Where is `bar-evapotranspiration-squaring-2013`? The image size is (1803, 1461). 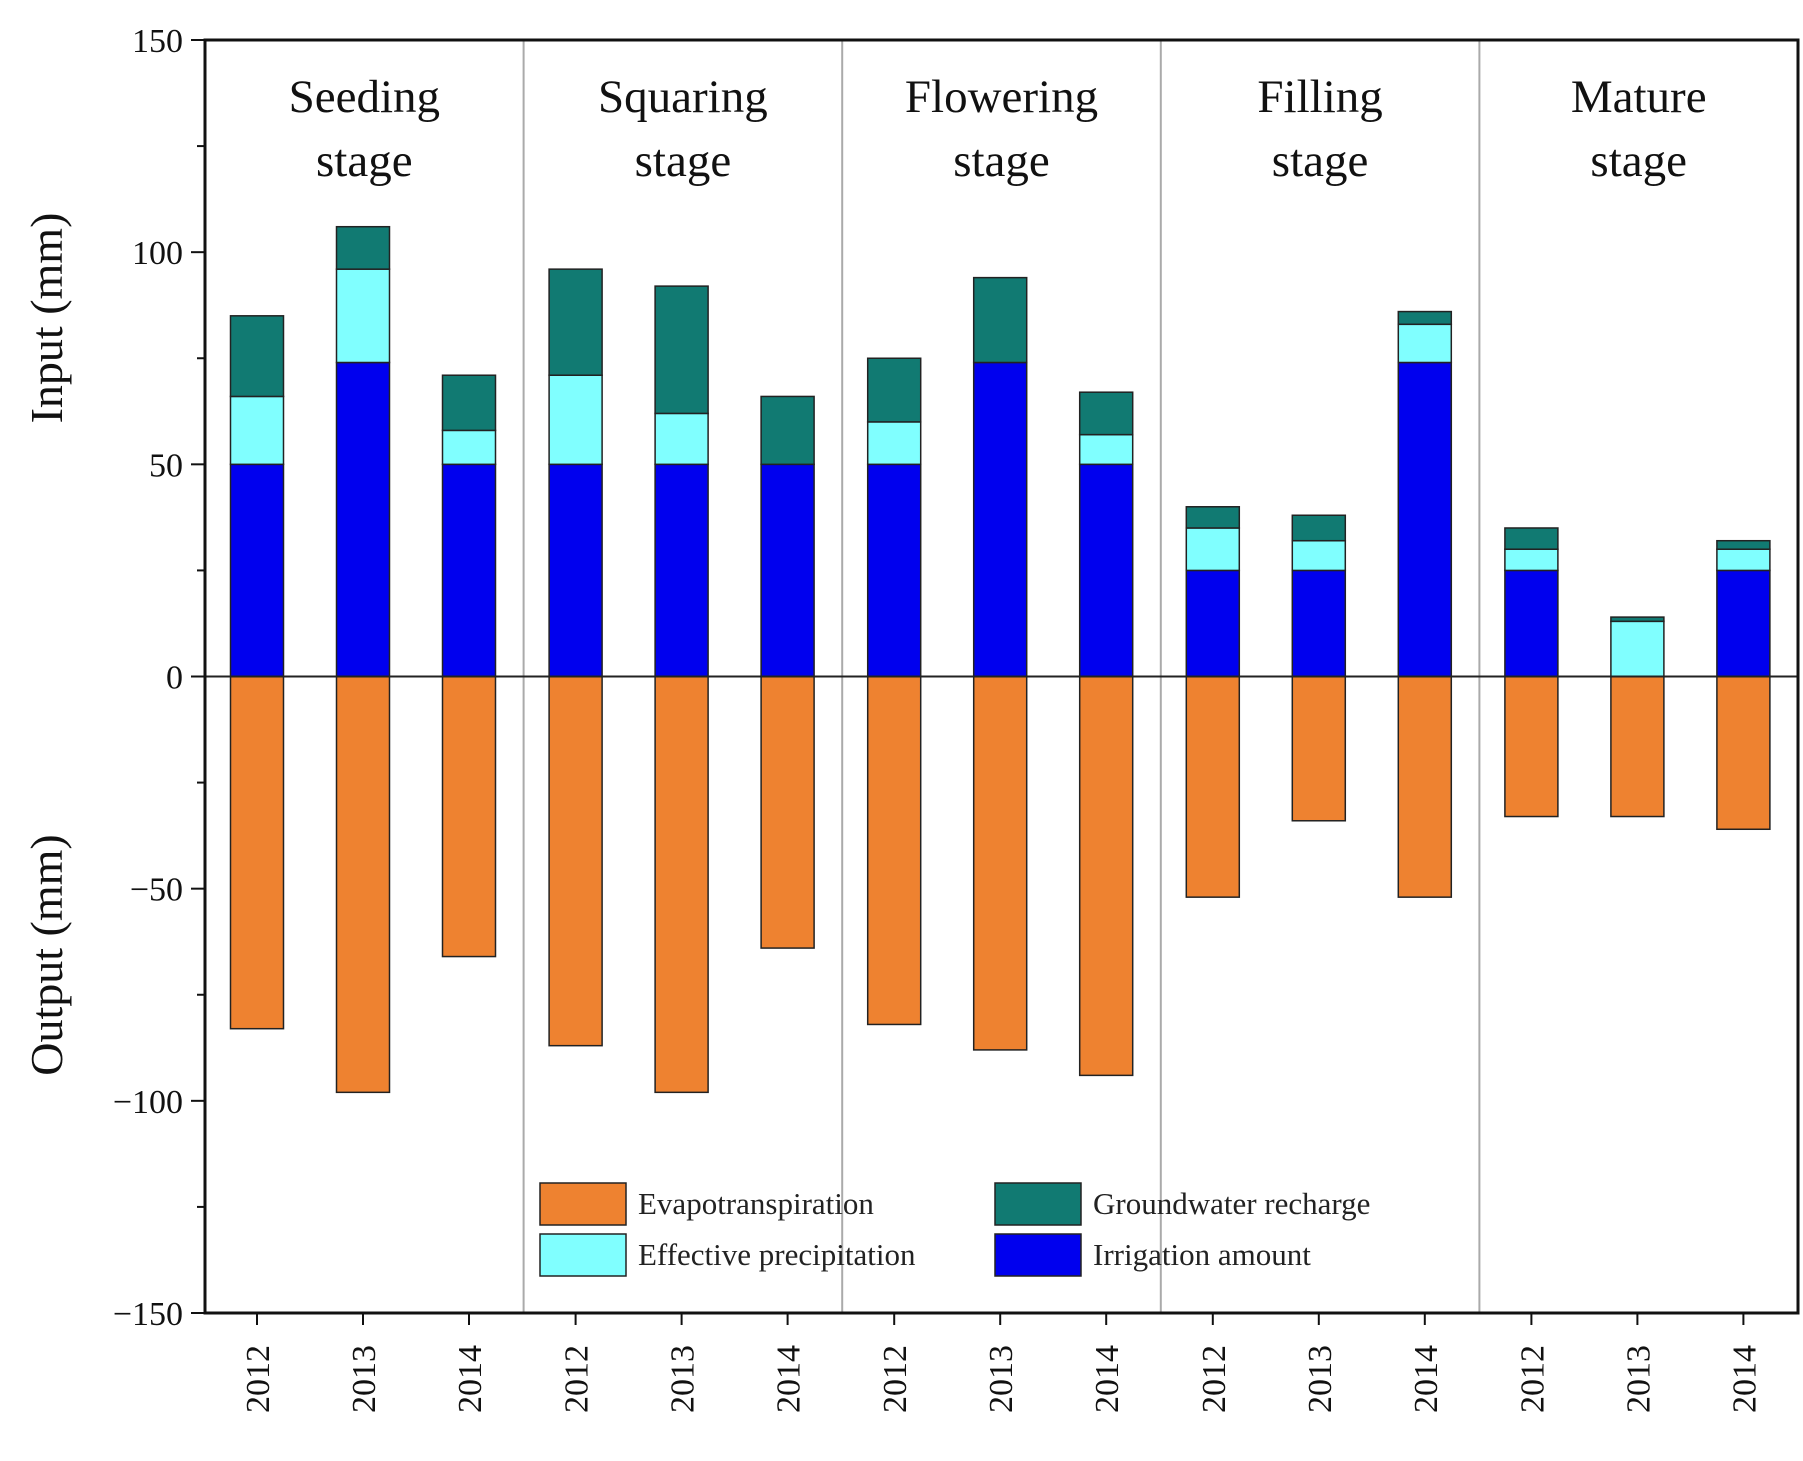 bar-evapotranspiration-squaring-2013 is located at coordinates (681, 884).